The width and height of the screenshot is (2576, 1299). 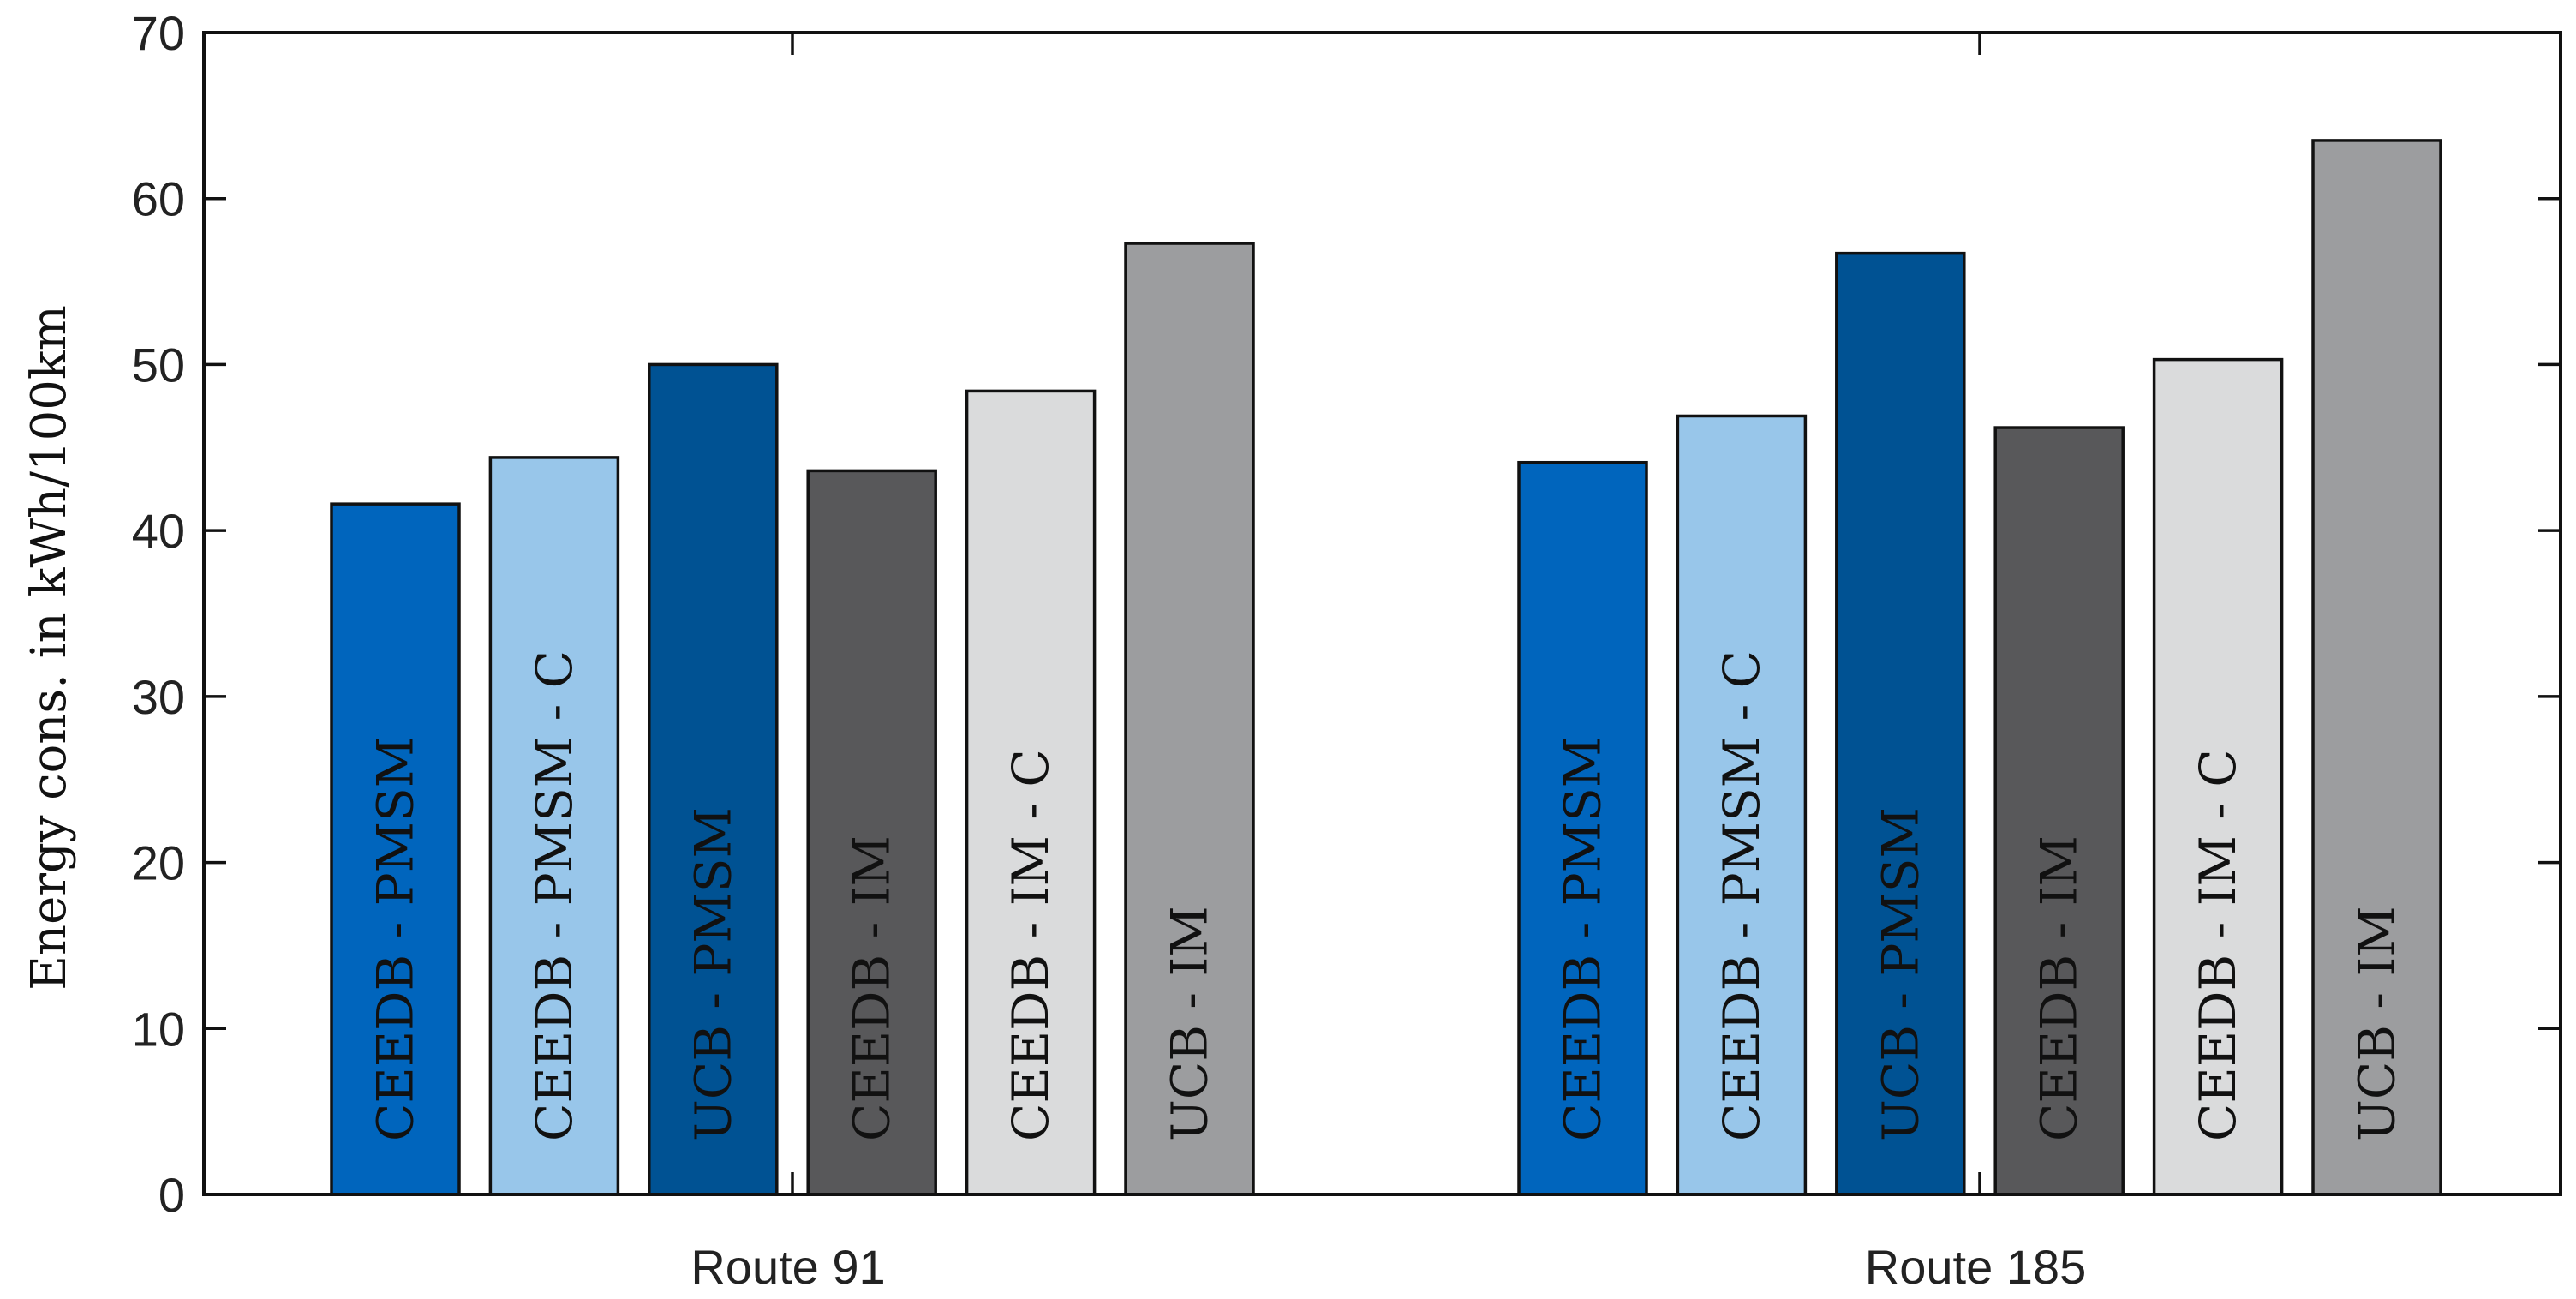 What do you see at coordinates (158, 199) in the screenshot?
I see `y-tick-label: 60` at bounding box center [158, 199].